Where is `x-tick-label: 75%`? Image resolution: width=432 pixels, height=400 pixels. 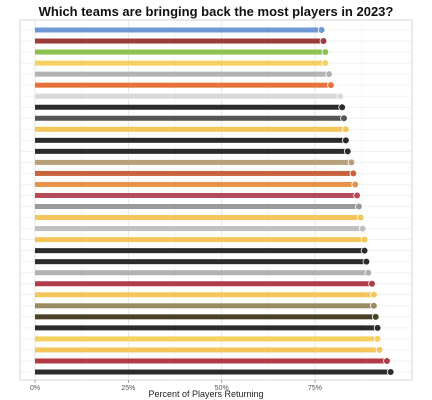 x-tick-label: 75% is located at coordinates (315, 388).